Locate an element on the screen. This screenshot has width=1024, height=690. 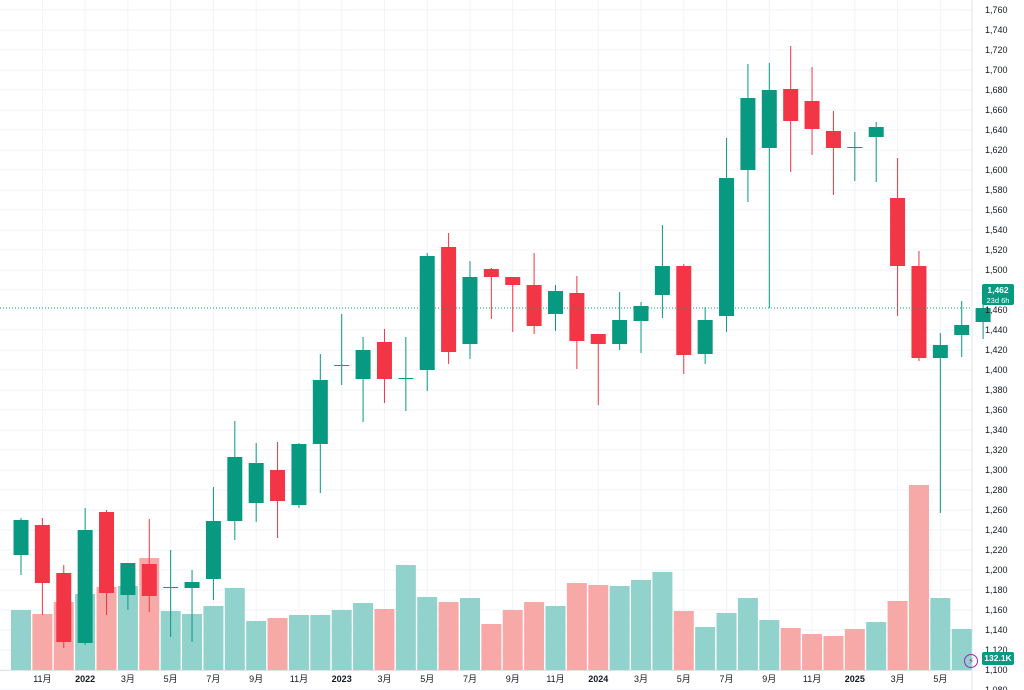
price-tick-label: 1,320 is located at coordinates (996, 450).